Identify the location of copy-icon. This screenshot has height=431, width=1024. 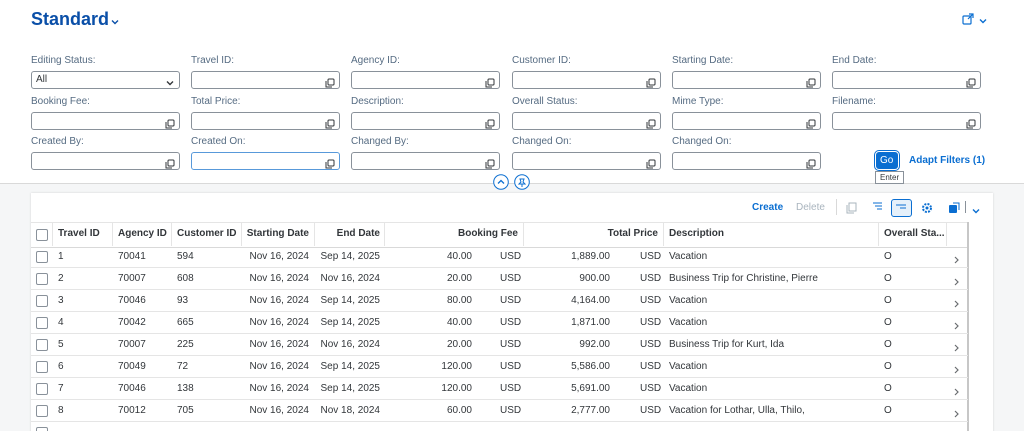
(852, 210).